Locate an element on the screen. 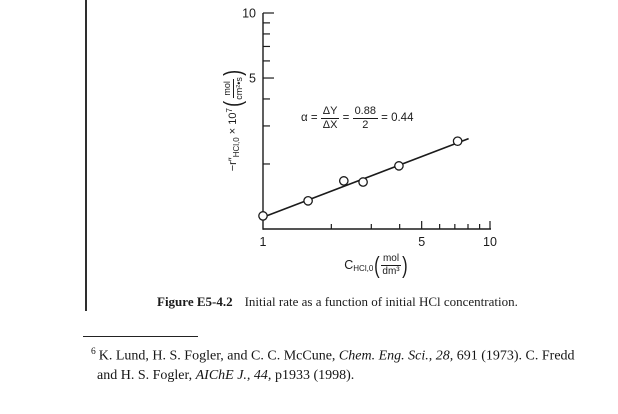  footnote-citation-italic: AIChE J., 44, is located at coordinates (233, 375).